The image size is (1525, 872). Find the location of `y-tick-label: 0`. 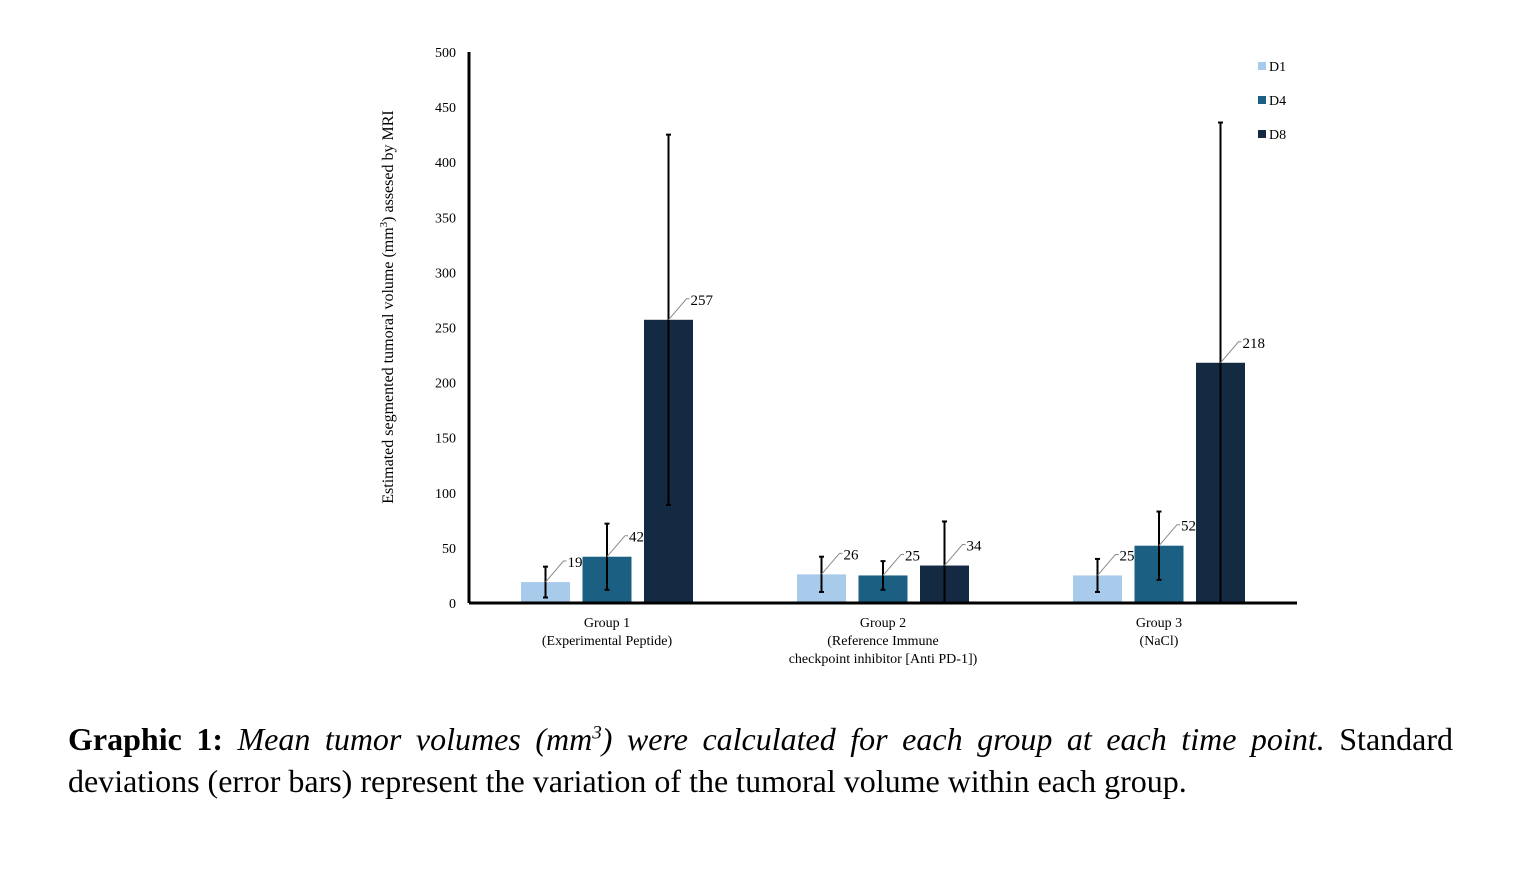

y-tick-label: 0 is located at coordinates (452, 604).